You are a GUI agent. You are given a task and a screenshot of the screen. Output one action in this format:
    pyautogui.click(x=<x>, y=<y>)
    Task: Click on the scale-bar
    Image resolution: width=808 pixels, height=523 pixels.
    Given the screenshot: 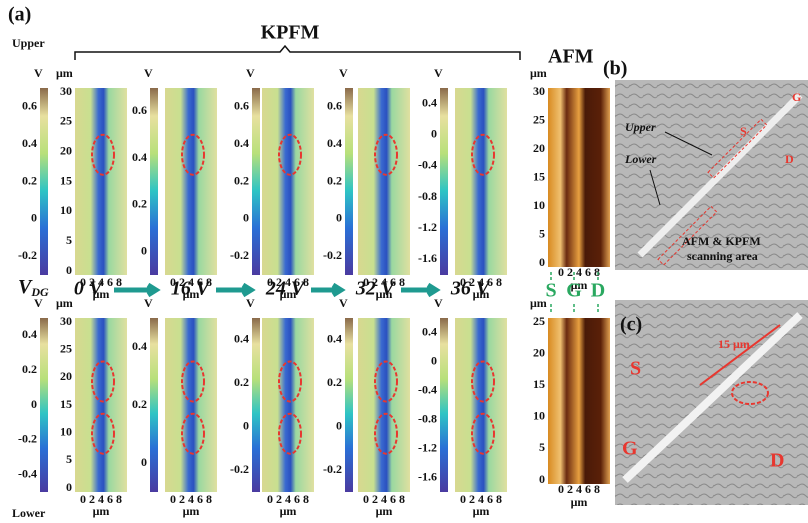 What is the action you would take?
    pyautogui.click(x=740, y=355)
    